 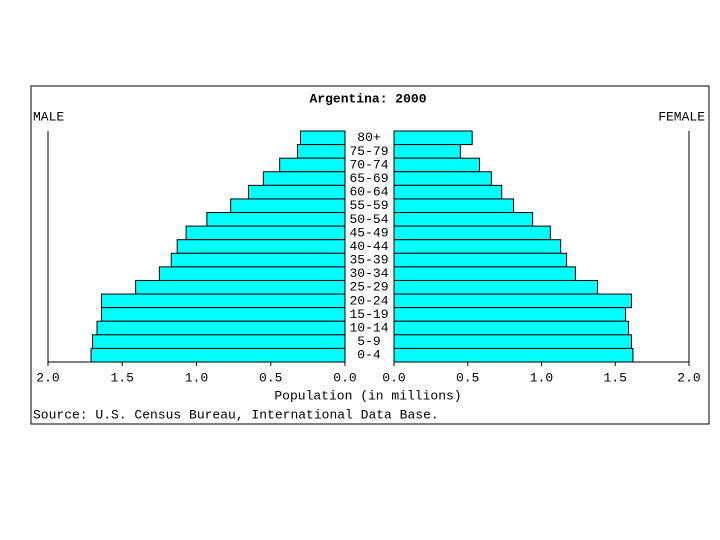 I want to click on x-axis-label: Population (in millions), so click(x=367, y=395).